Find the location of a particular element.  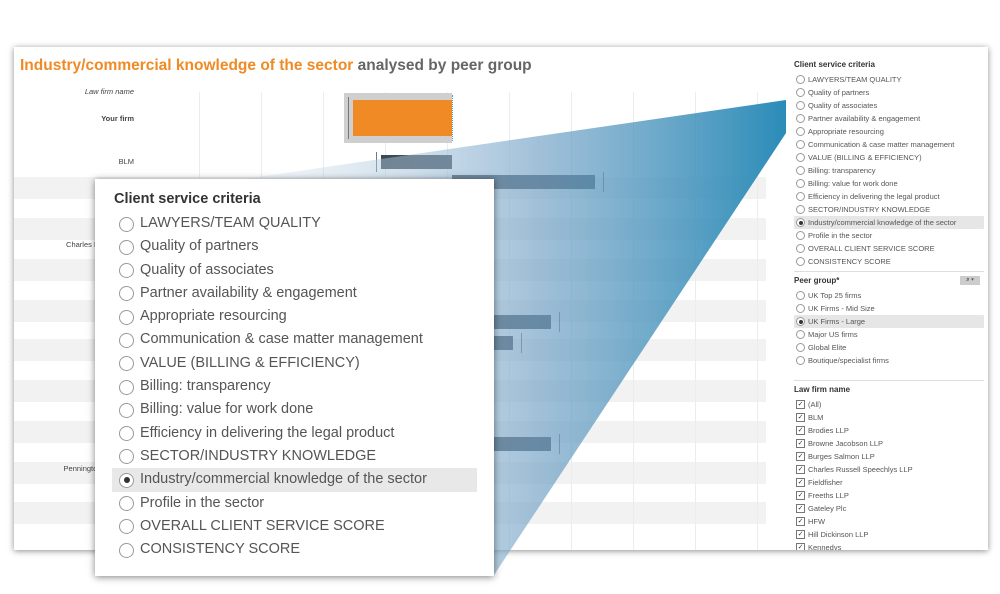

checkbox-option: ✓ Fieldfisher is located at coordinates (889, 482).